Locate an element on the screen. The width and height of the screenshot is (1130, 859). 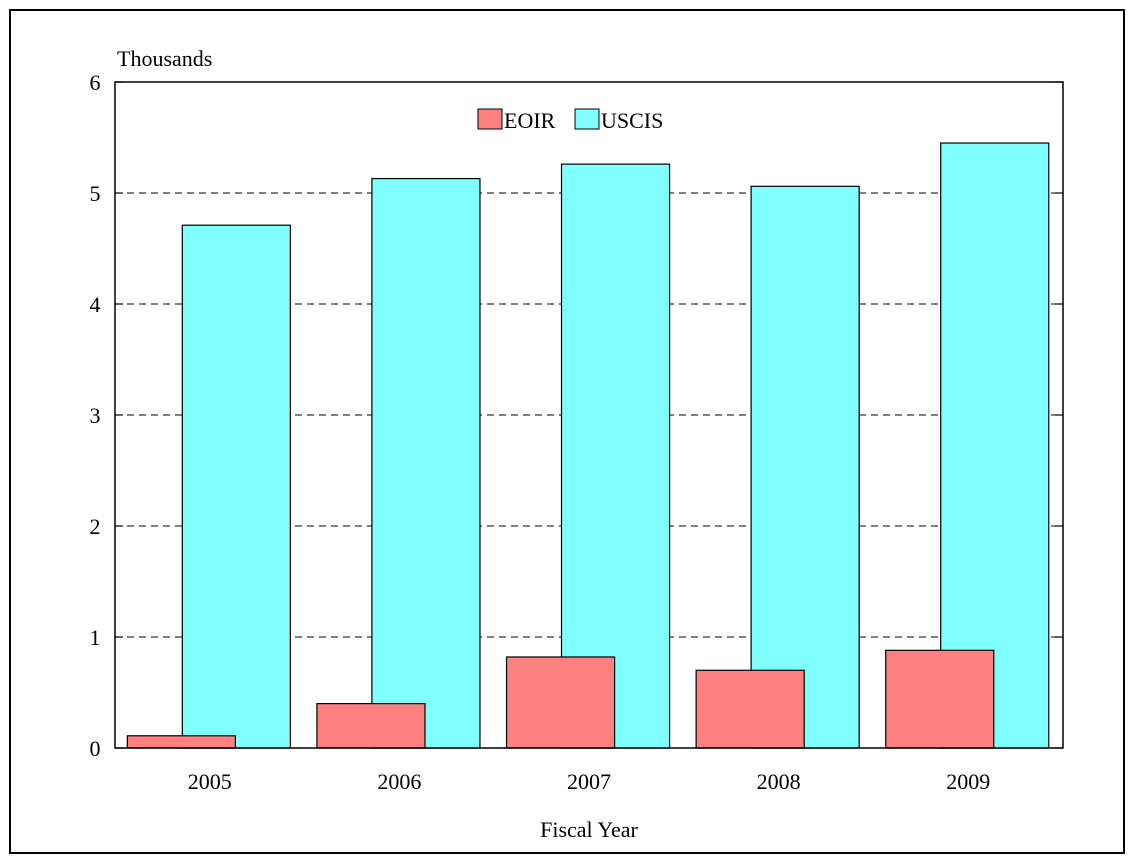
legend: EOIR USCIS is located at coordinates (570, 120).